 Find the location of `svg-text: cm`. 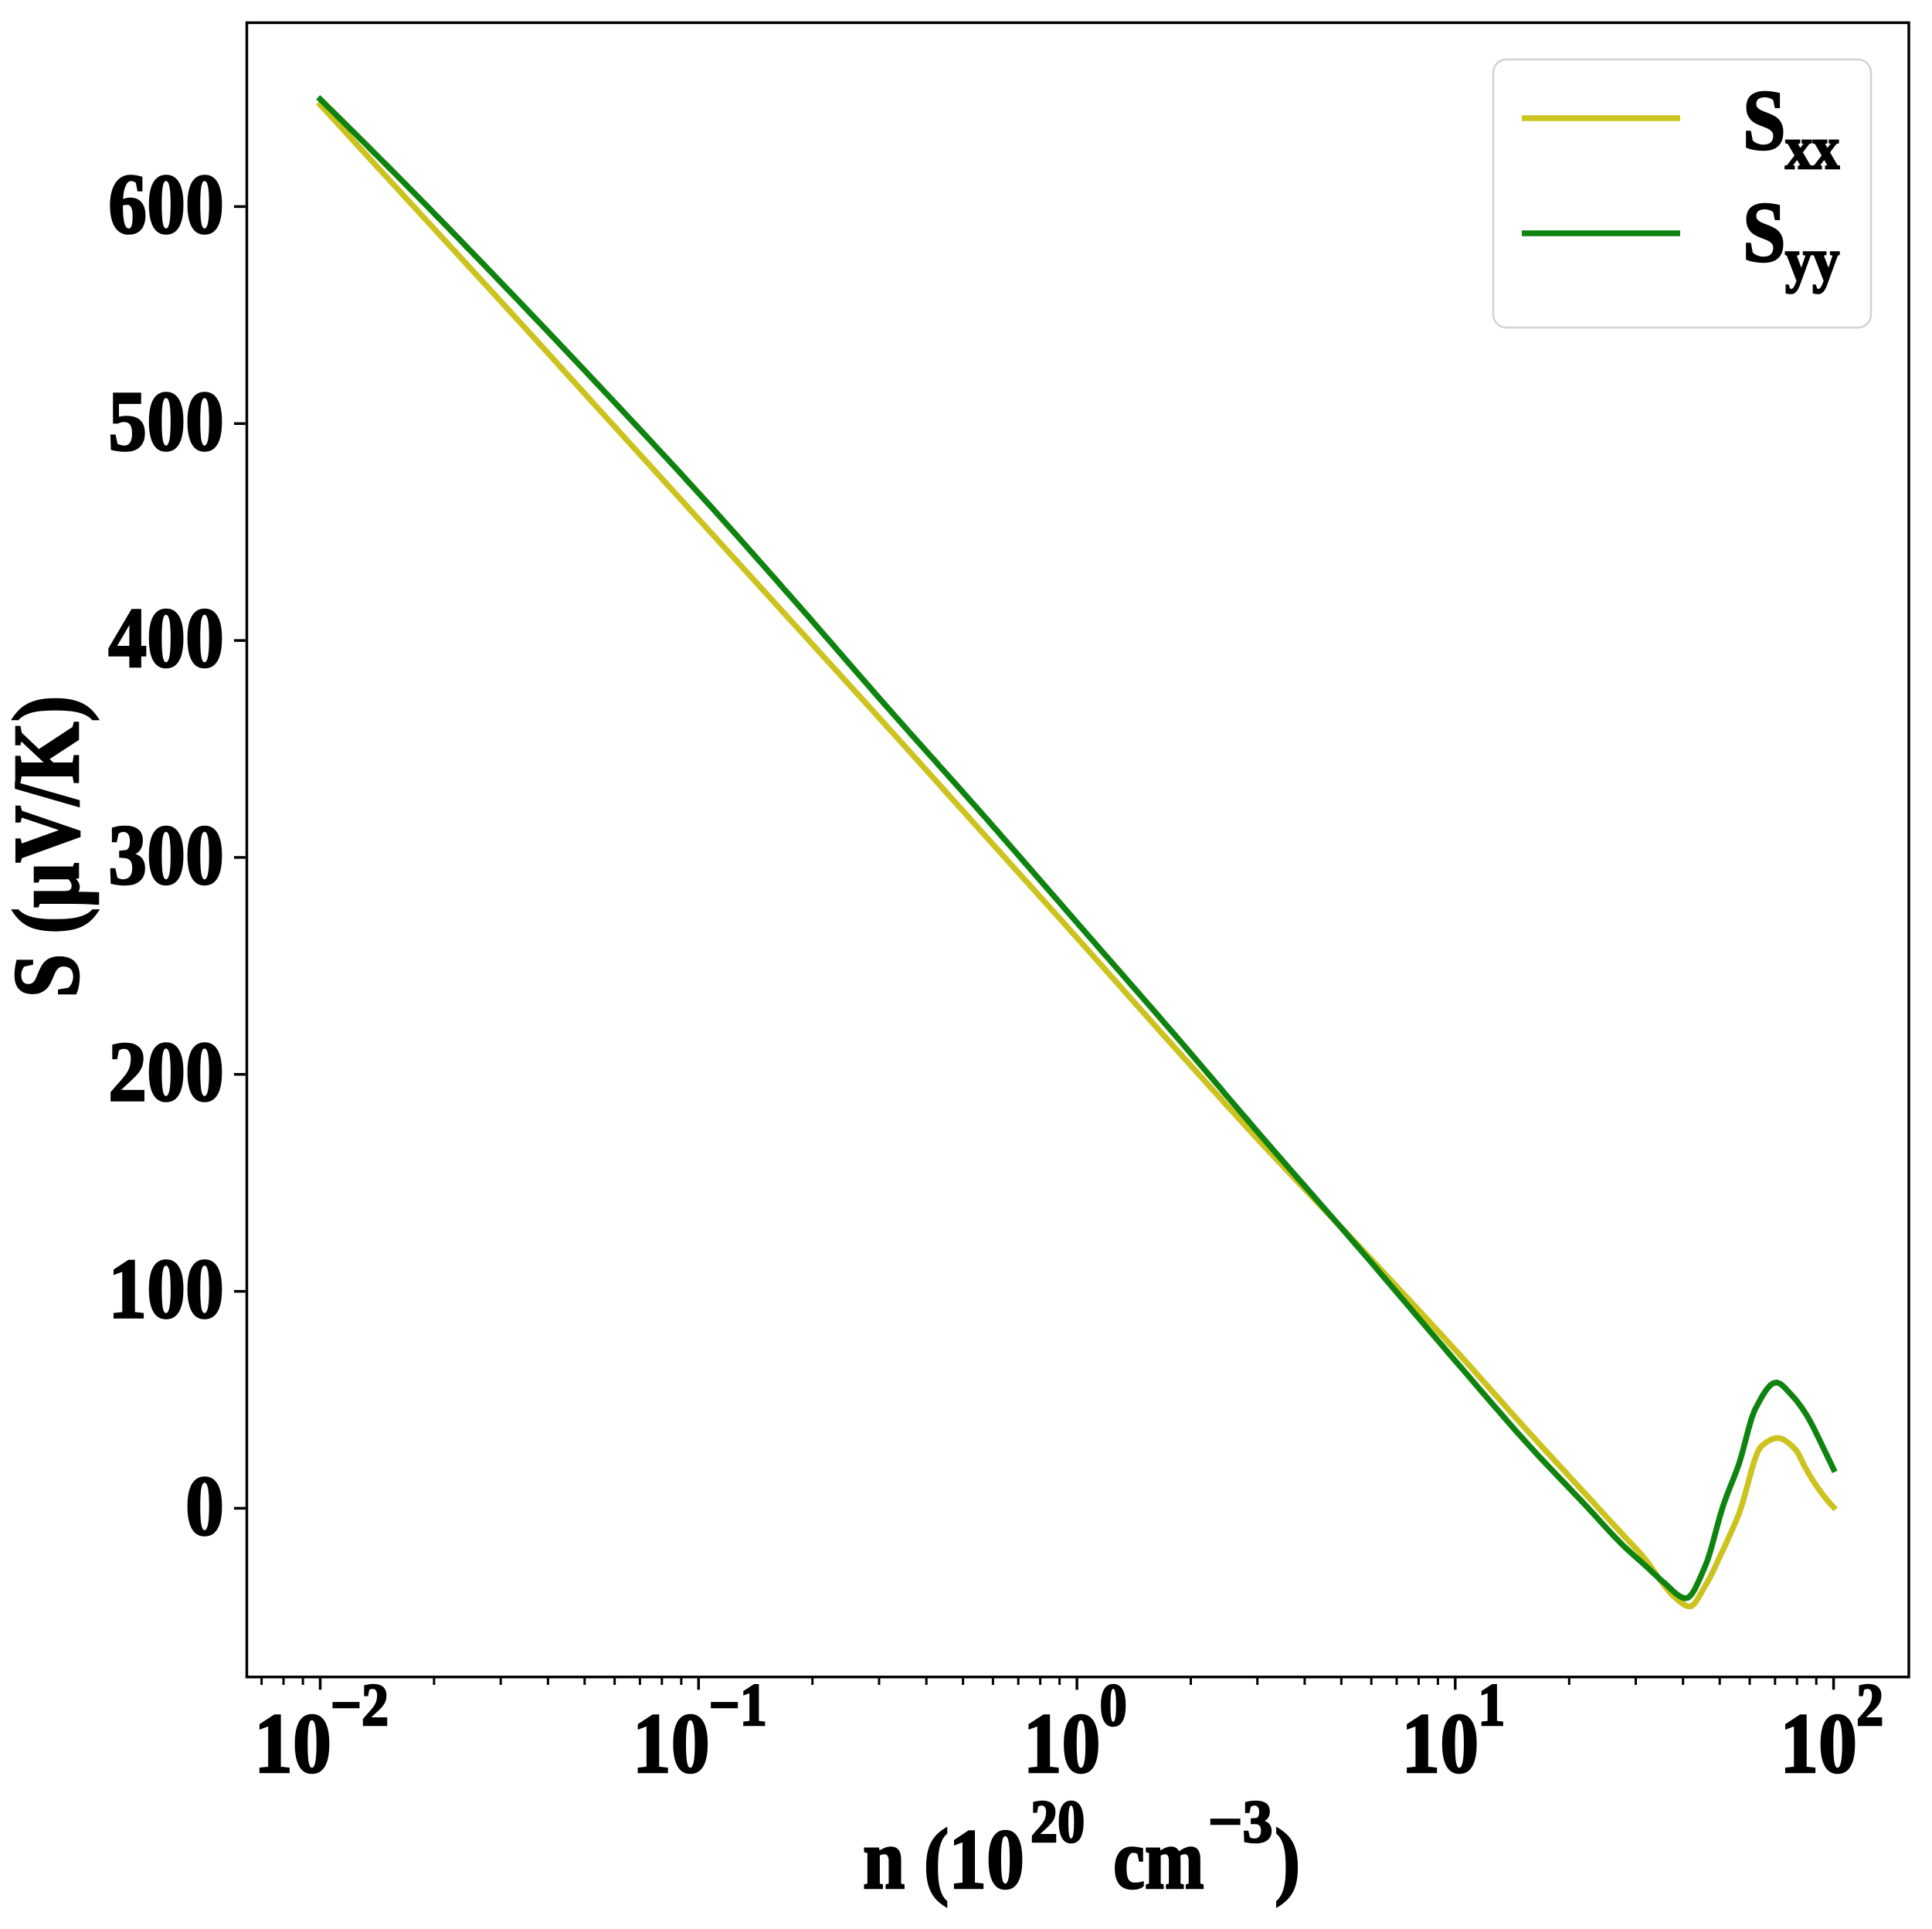

svg-text: cm is located at coordinates (1158, 1860).